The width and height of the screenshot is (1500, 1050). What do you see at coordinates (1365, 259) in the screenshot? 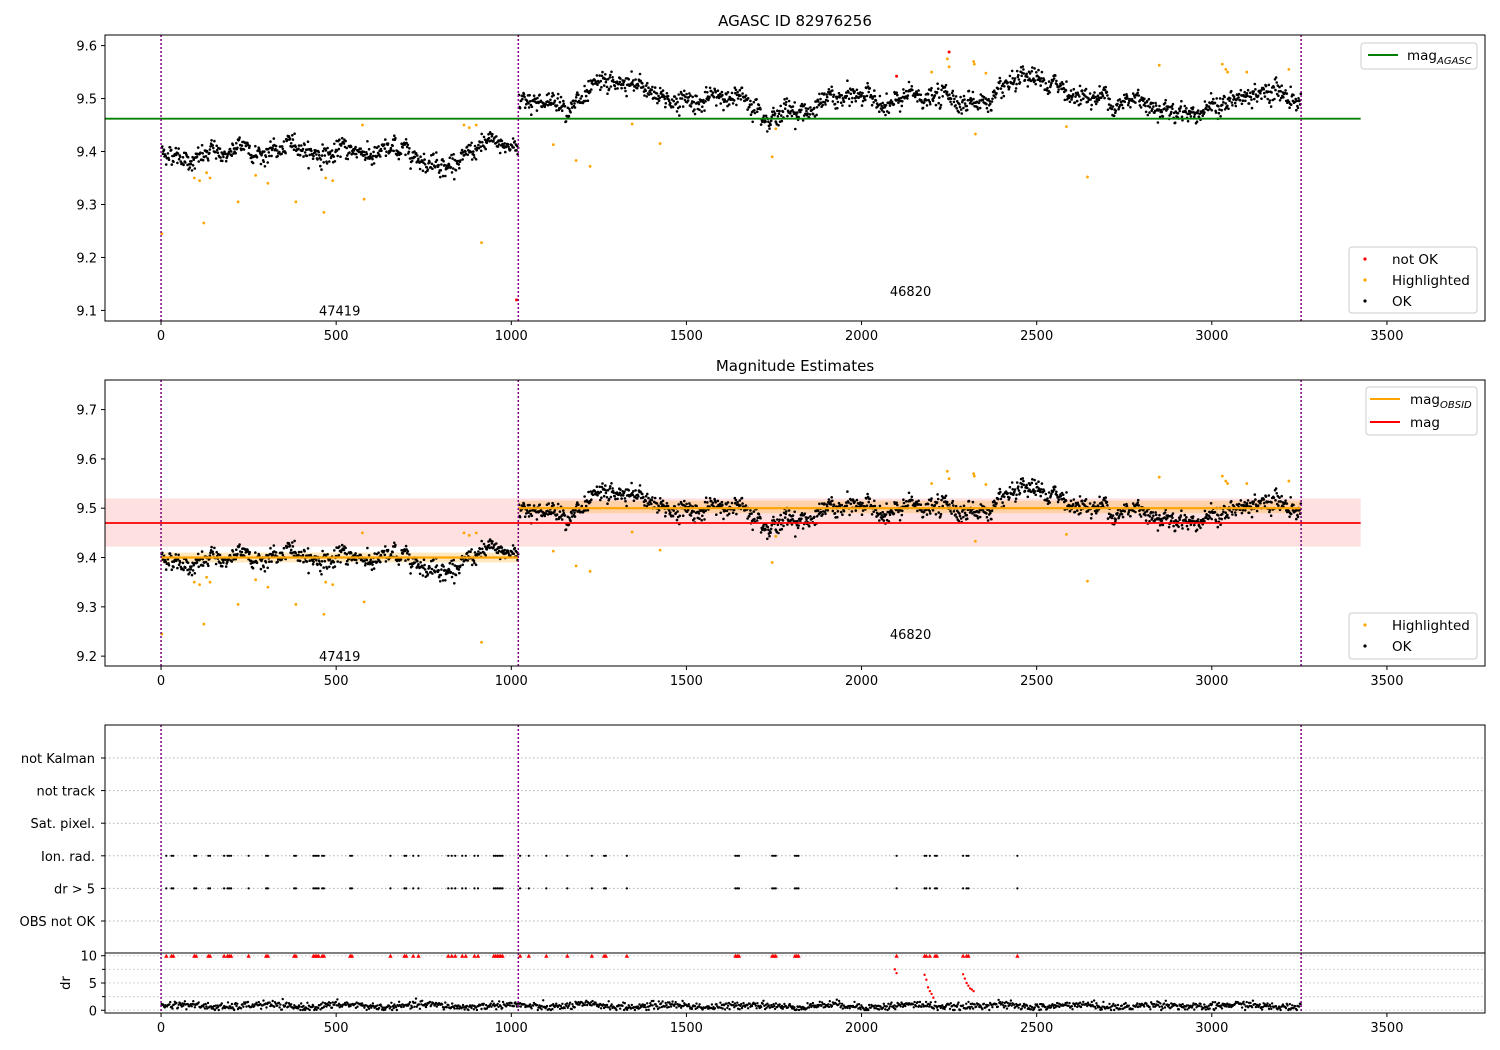
I see `legend-swatch-not-ok` at bounding box center [1365, 259].